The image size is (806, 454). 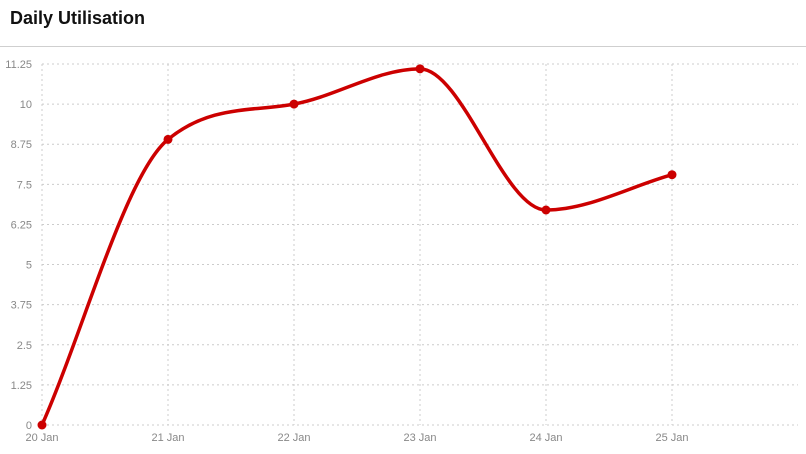 What do you see at coordinates (41, 438) in the screenshot?
I see `x-tick-label: 20 Jan` at bounding box center [41, 438].